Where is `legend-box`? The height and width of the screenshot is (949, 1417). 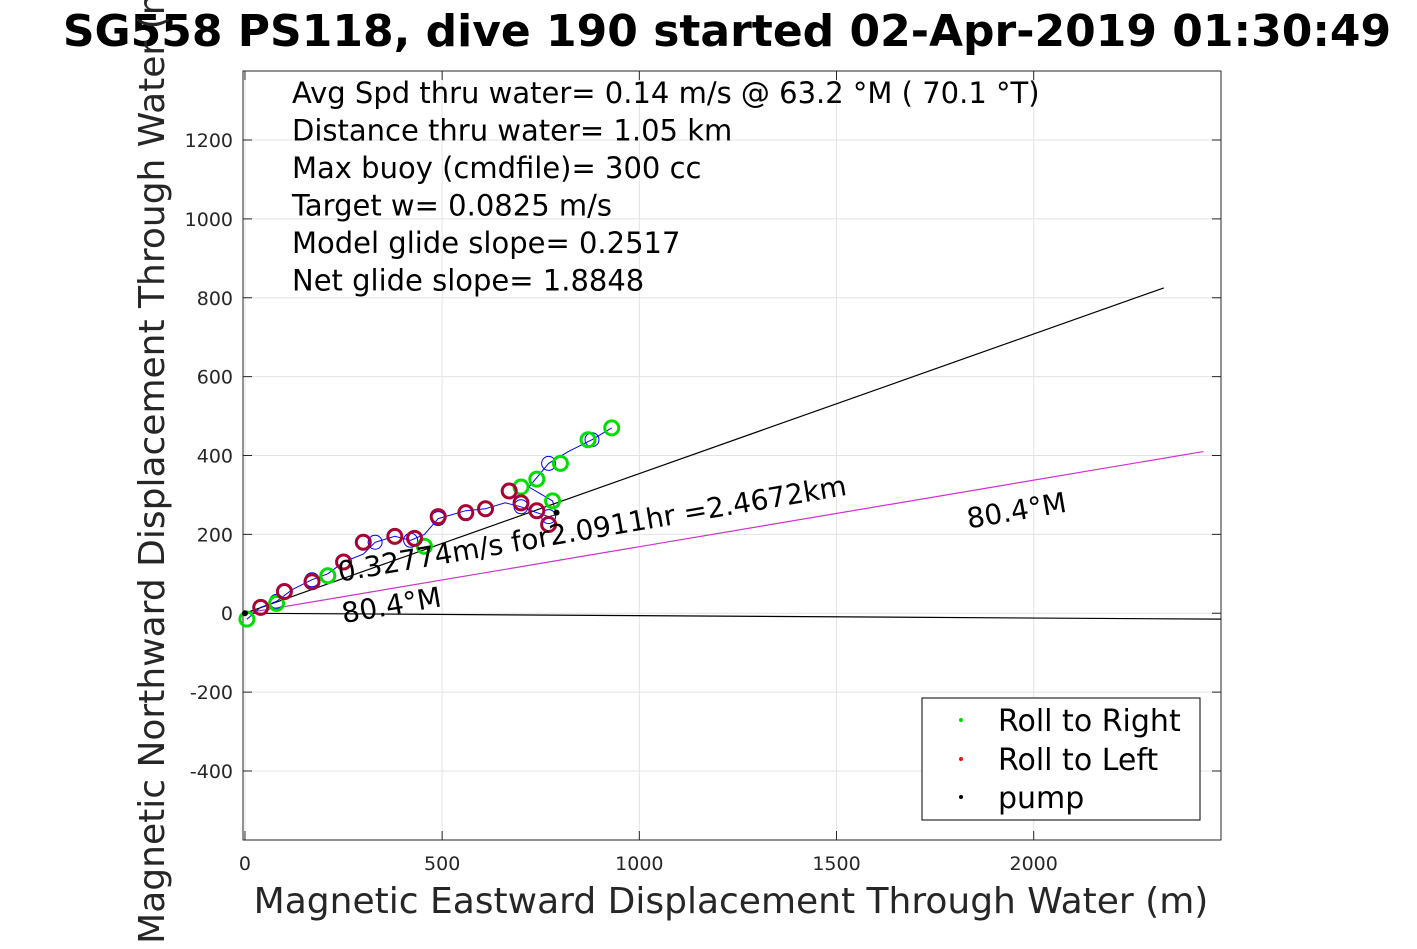
legend-box is located at coordinates (1061, 759).